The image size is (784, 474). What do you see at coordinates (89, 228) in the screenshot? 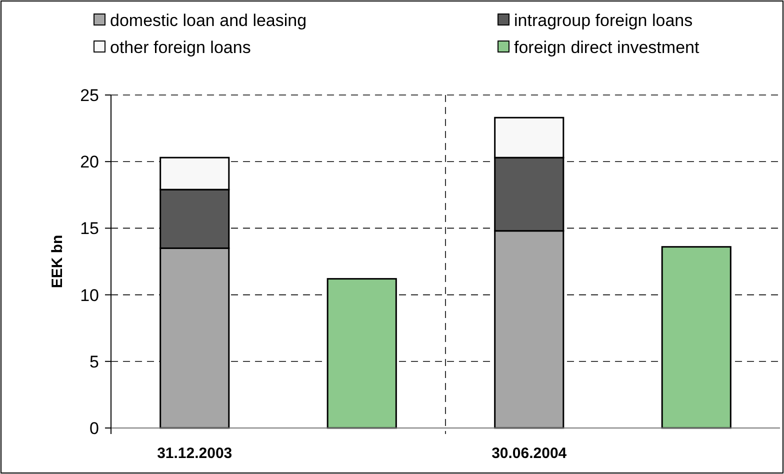
I see `y-tick-label: 15` at bounding box center [89, 228].